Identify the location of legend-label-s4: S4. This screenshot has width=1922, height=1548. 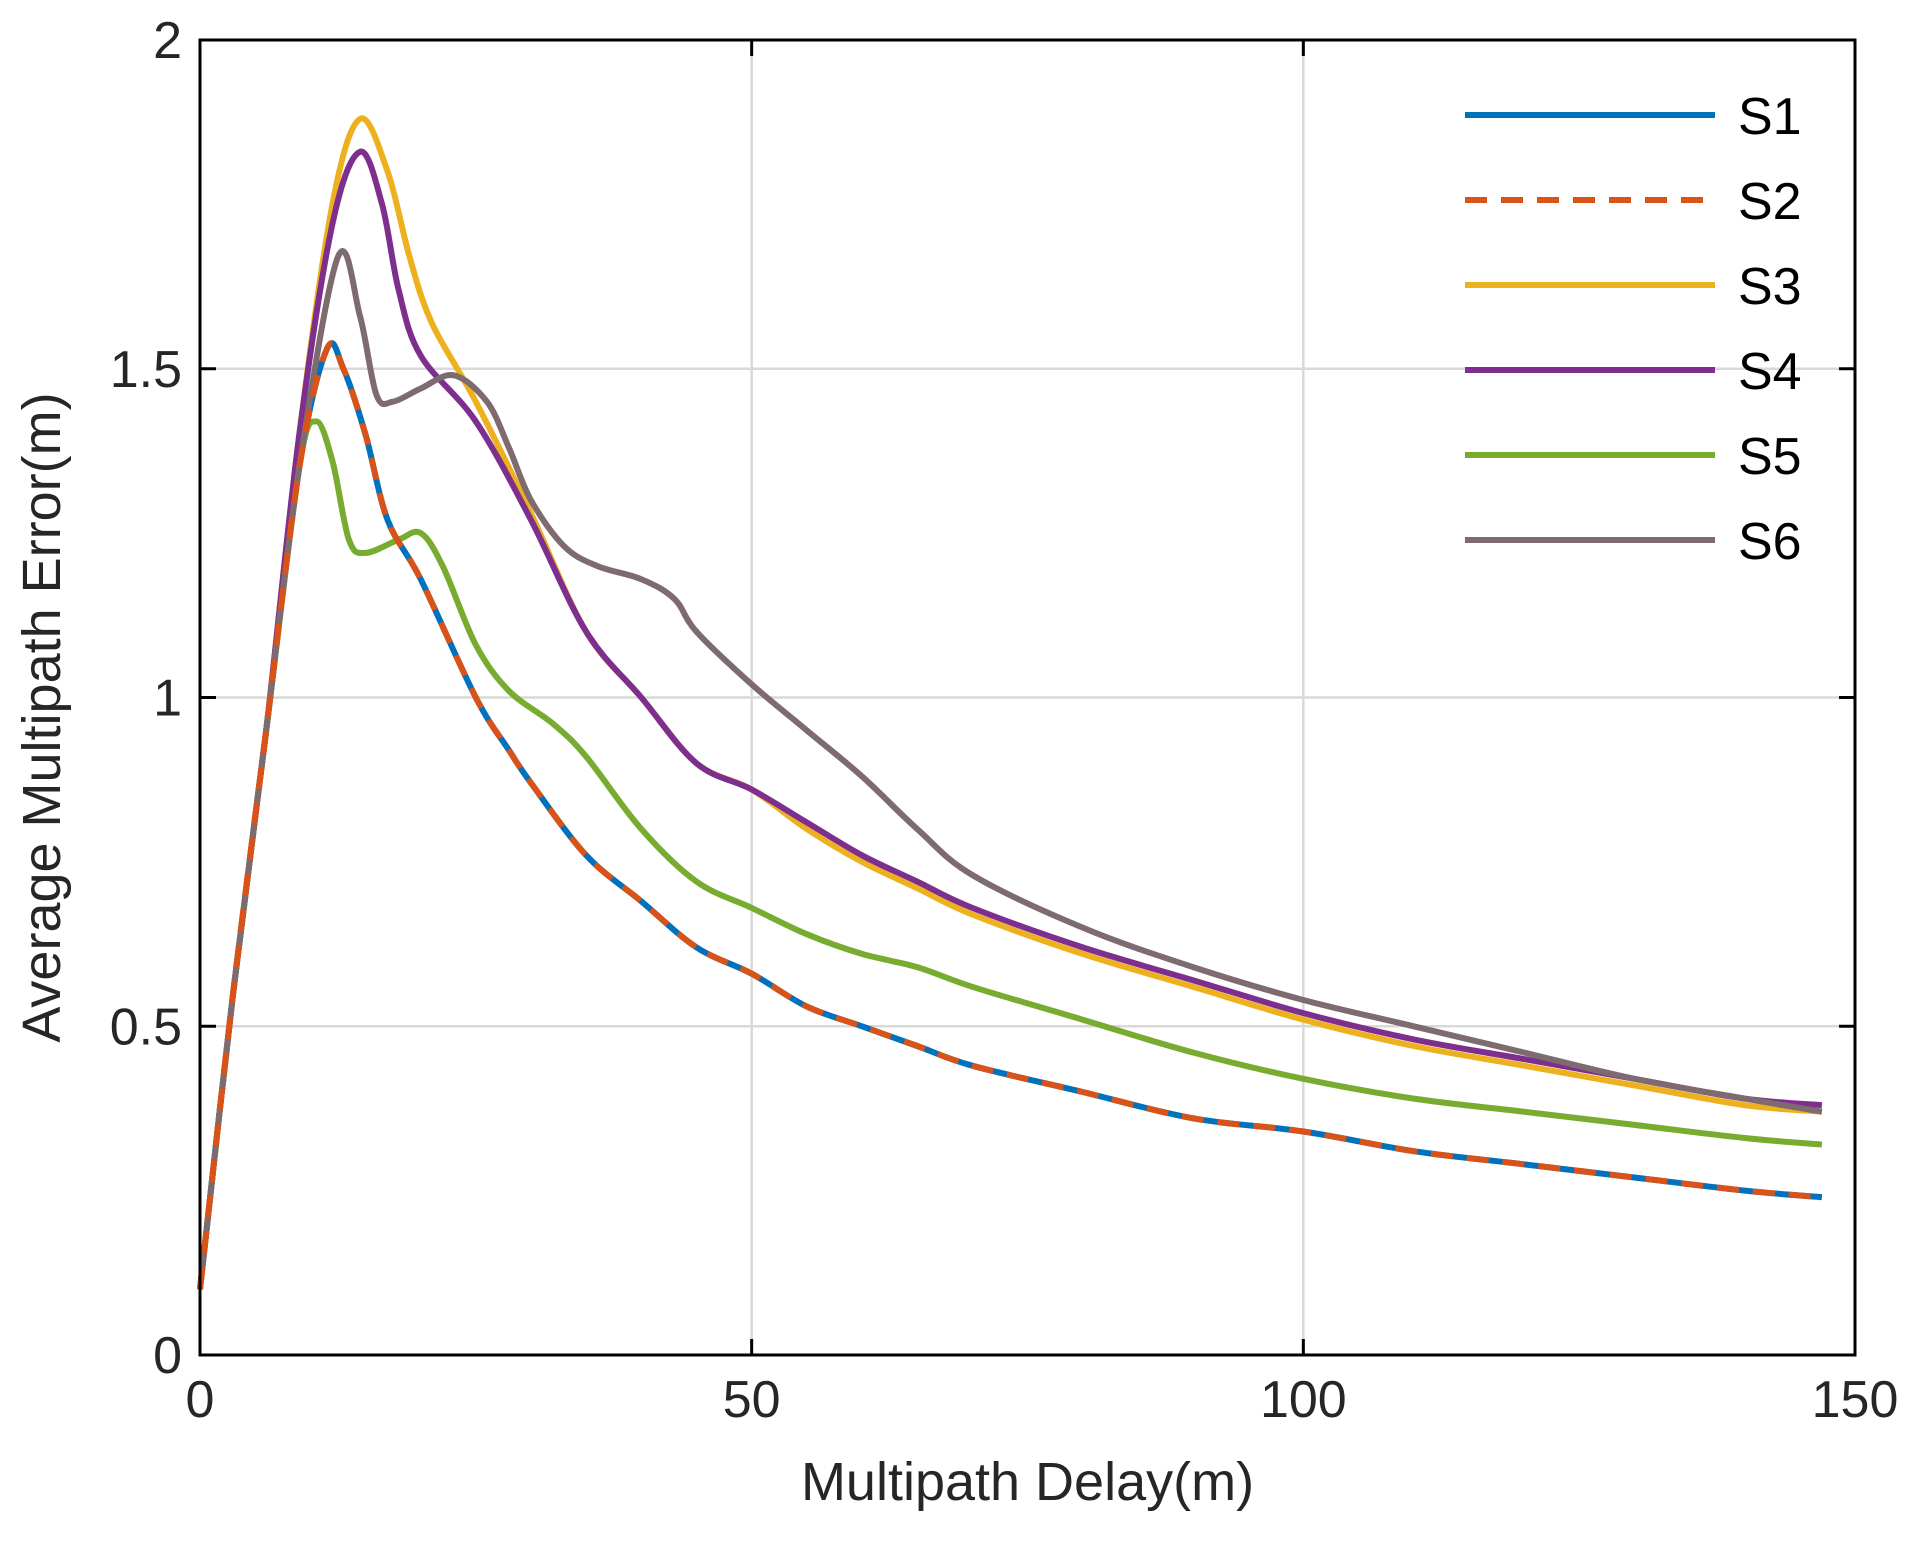
(1770, 372).